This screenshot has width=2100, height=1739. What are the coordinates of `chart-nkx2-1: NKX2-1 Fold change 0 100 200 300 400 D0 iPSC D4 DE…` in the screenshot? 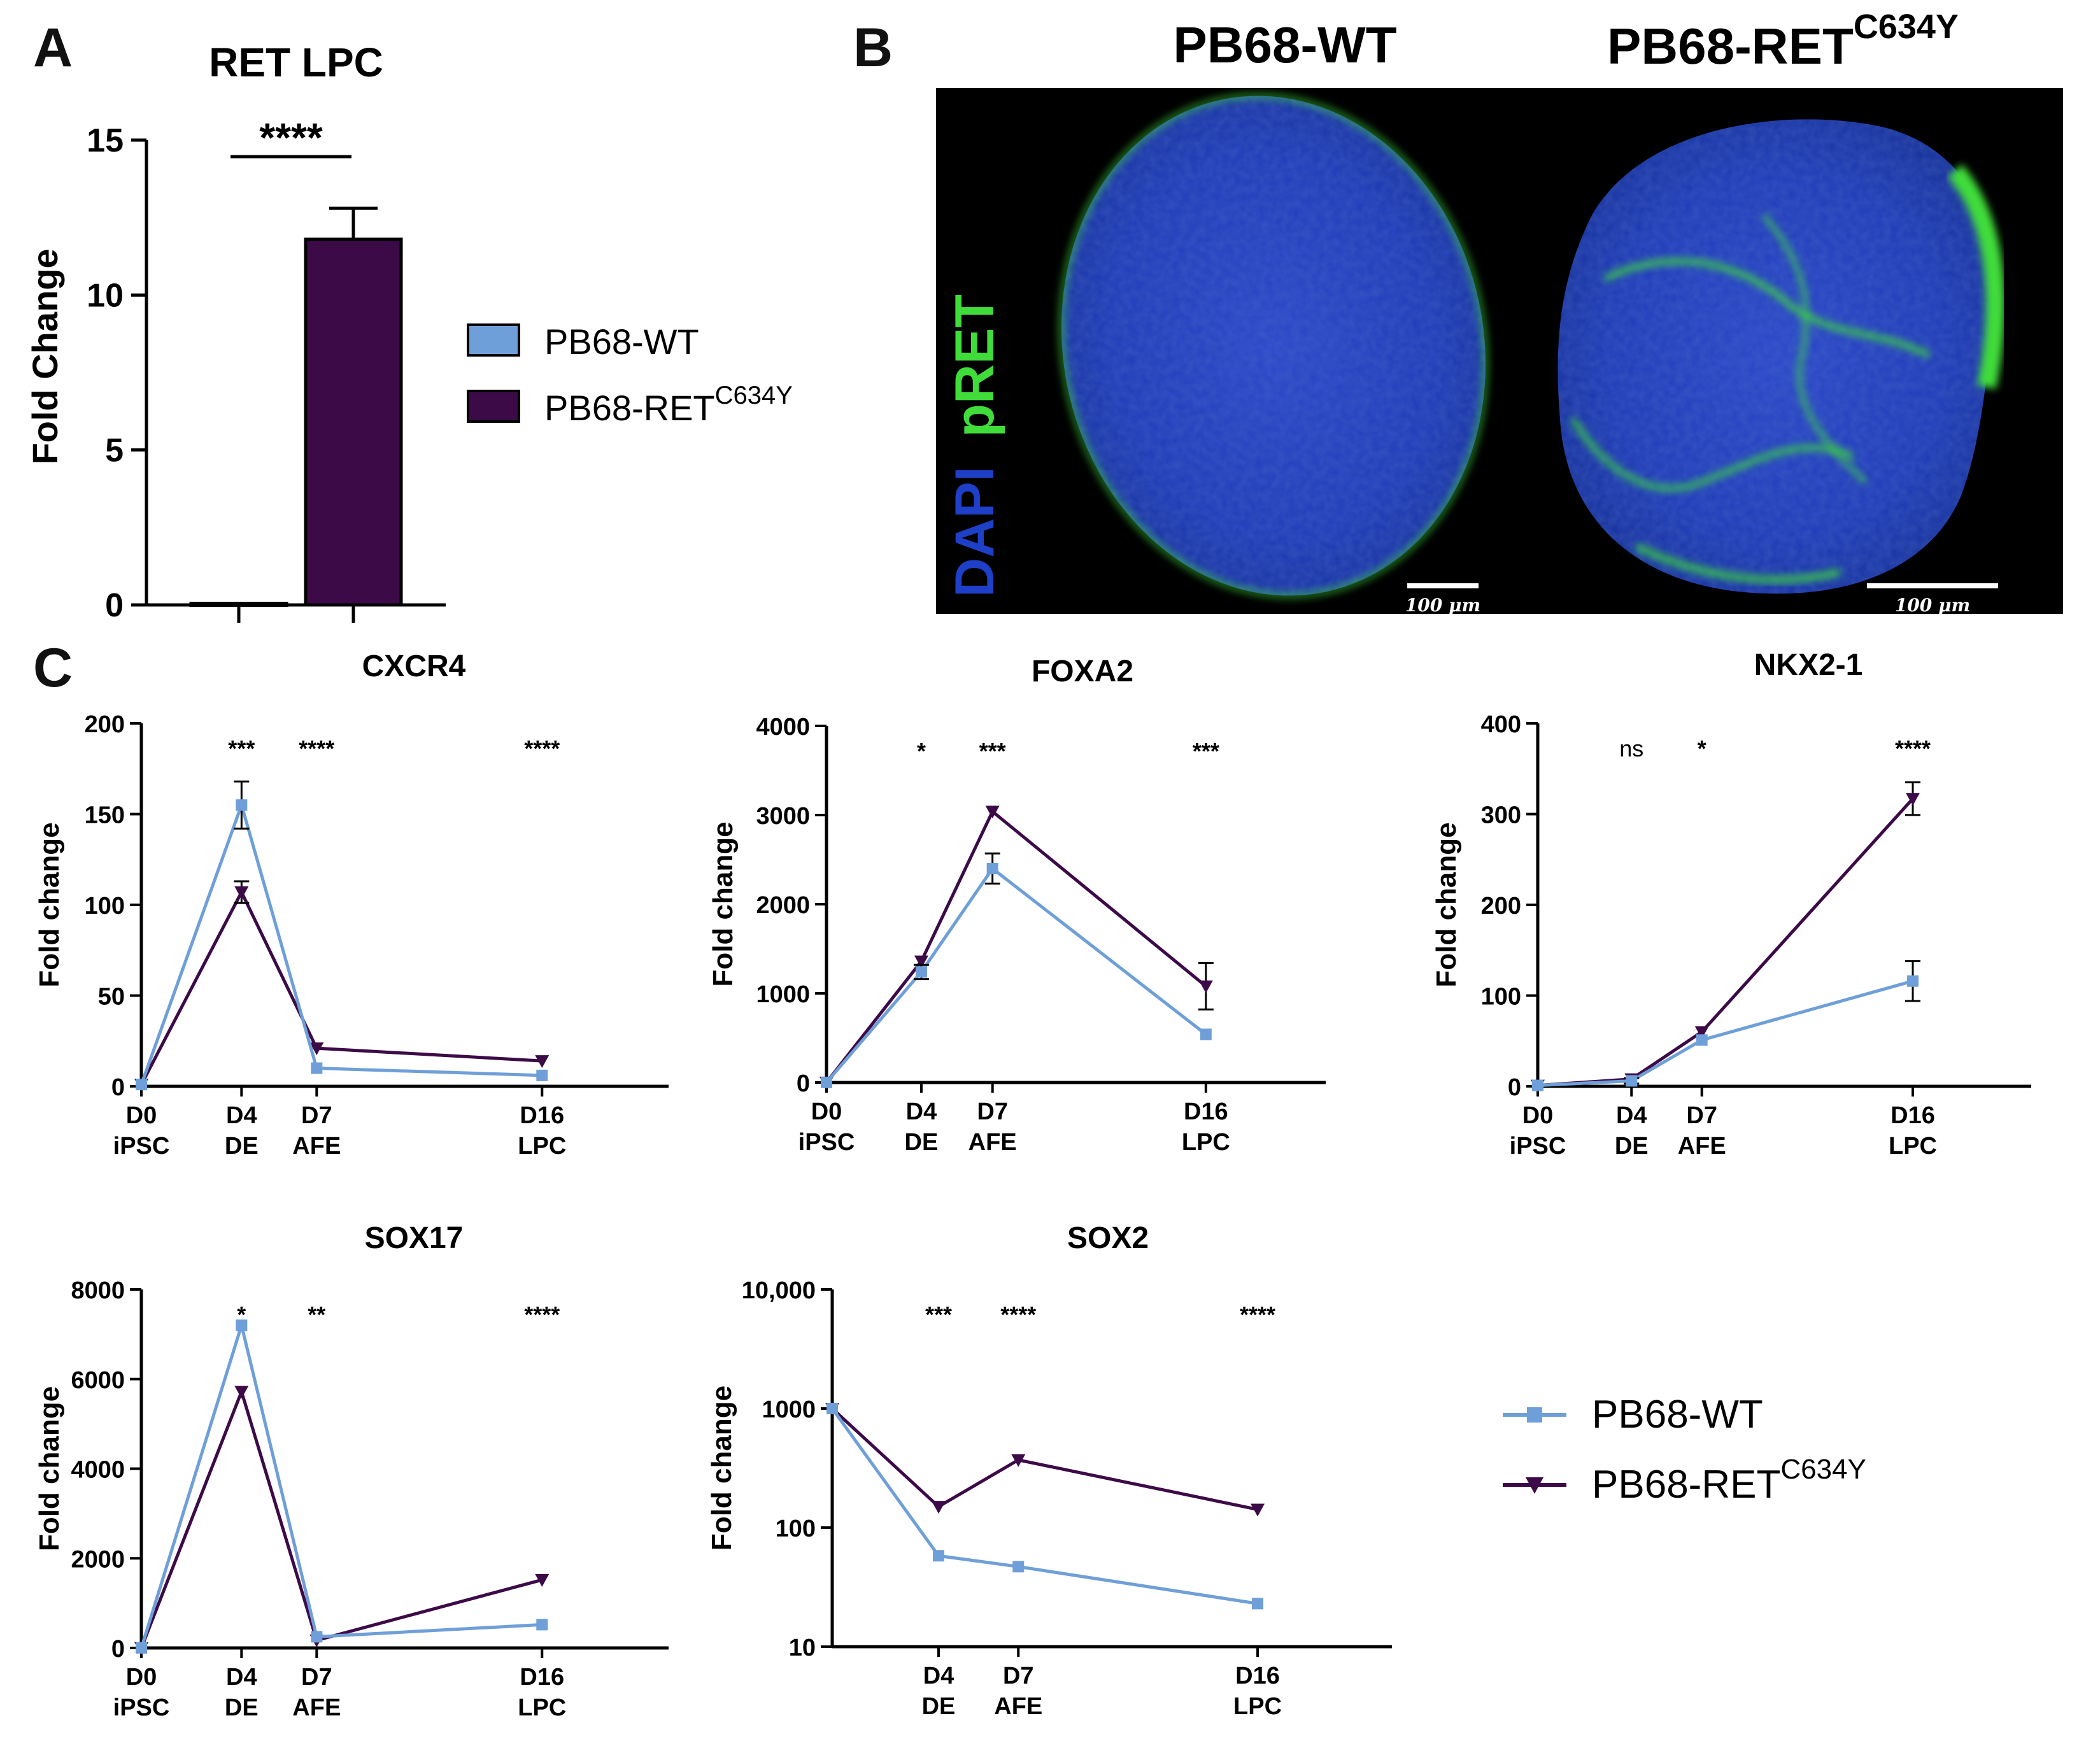 It's located at (1731, 904).